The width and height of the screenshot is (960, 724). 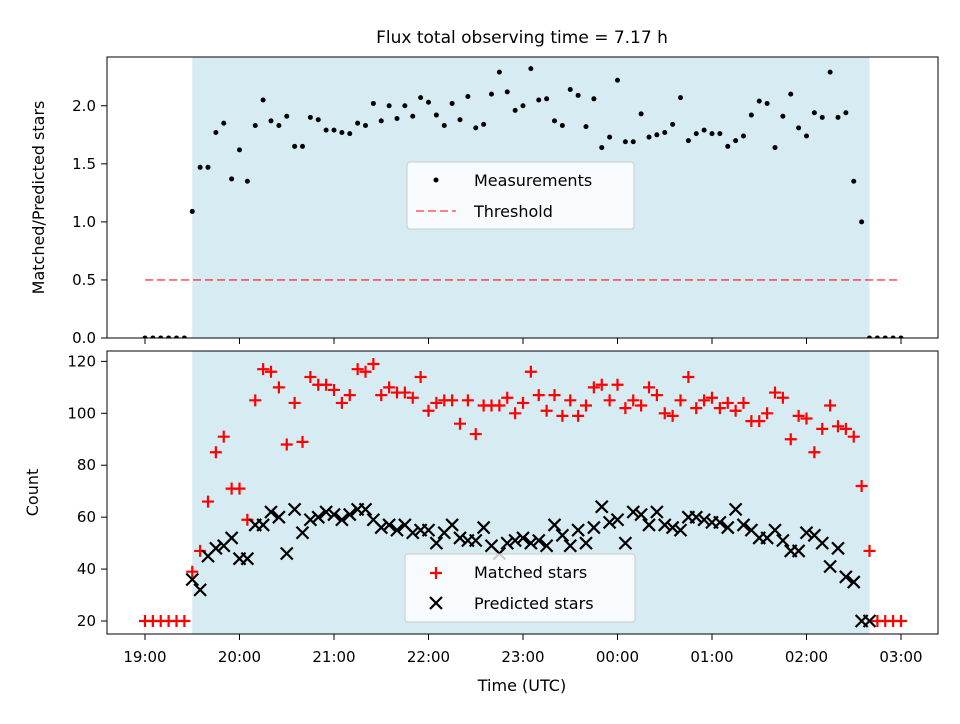 What do you see at coordinates (520, 195) in the screenshot?
I see `top-legend: Measurements Threshold` at bounding box center [520, 195].